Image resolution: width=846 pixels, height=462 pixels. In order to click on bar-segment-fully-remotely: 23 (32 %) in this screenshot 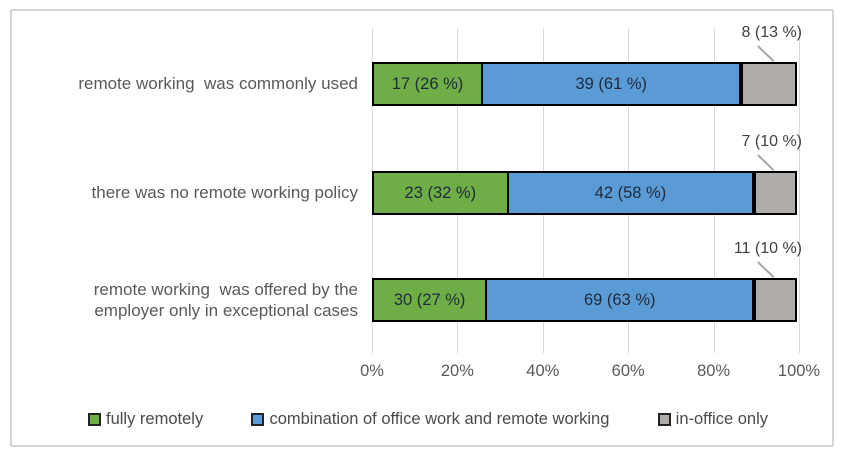, I will do `click(440, 193)`.